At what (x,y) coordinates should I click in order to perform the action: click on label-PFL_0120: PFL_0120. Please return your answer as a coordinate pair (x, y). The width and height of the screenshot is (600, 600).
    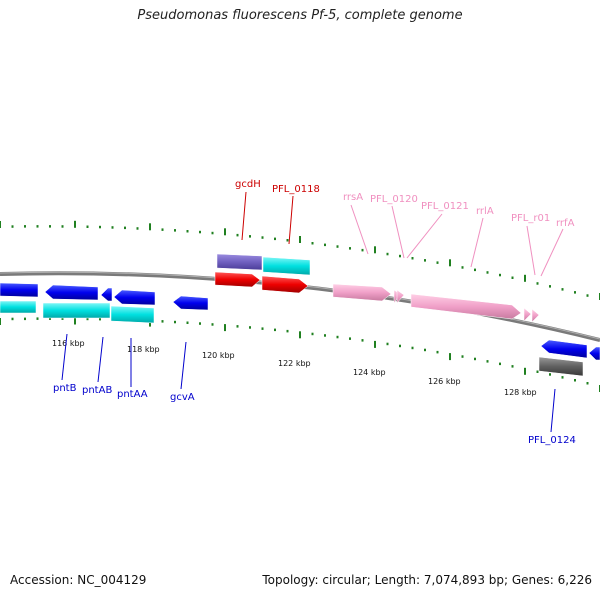
    Looking at the image, I should click on (394, 199).